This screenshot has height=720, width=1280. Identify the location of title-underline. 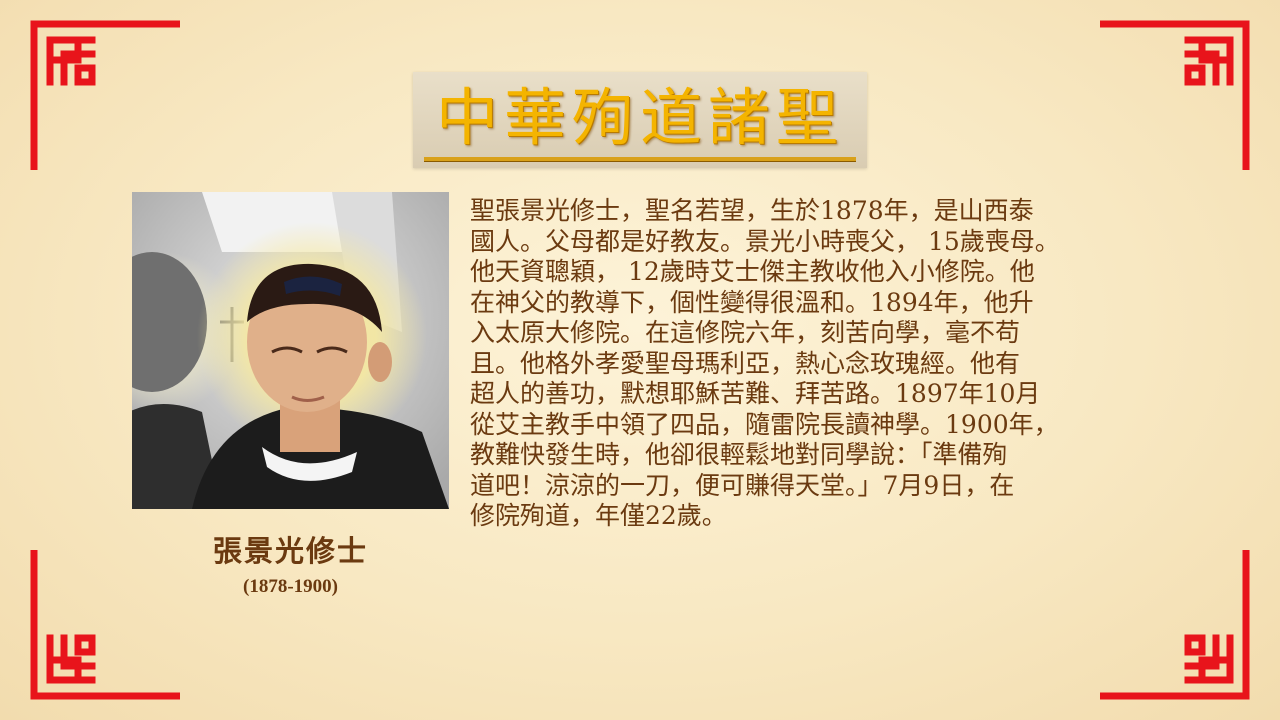
(640, 159).